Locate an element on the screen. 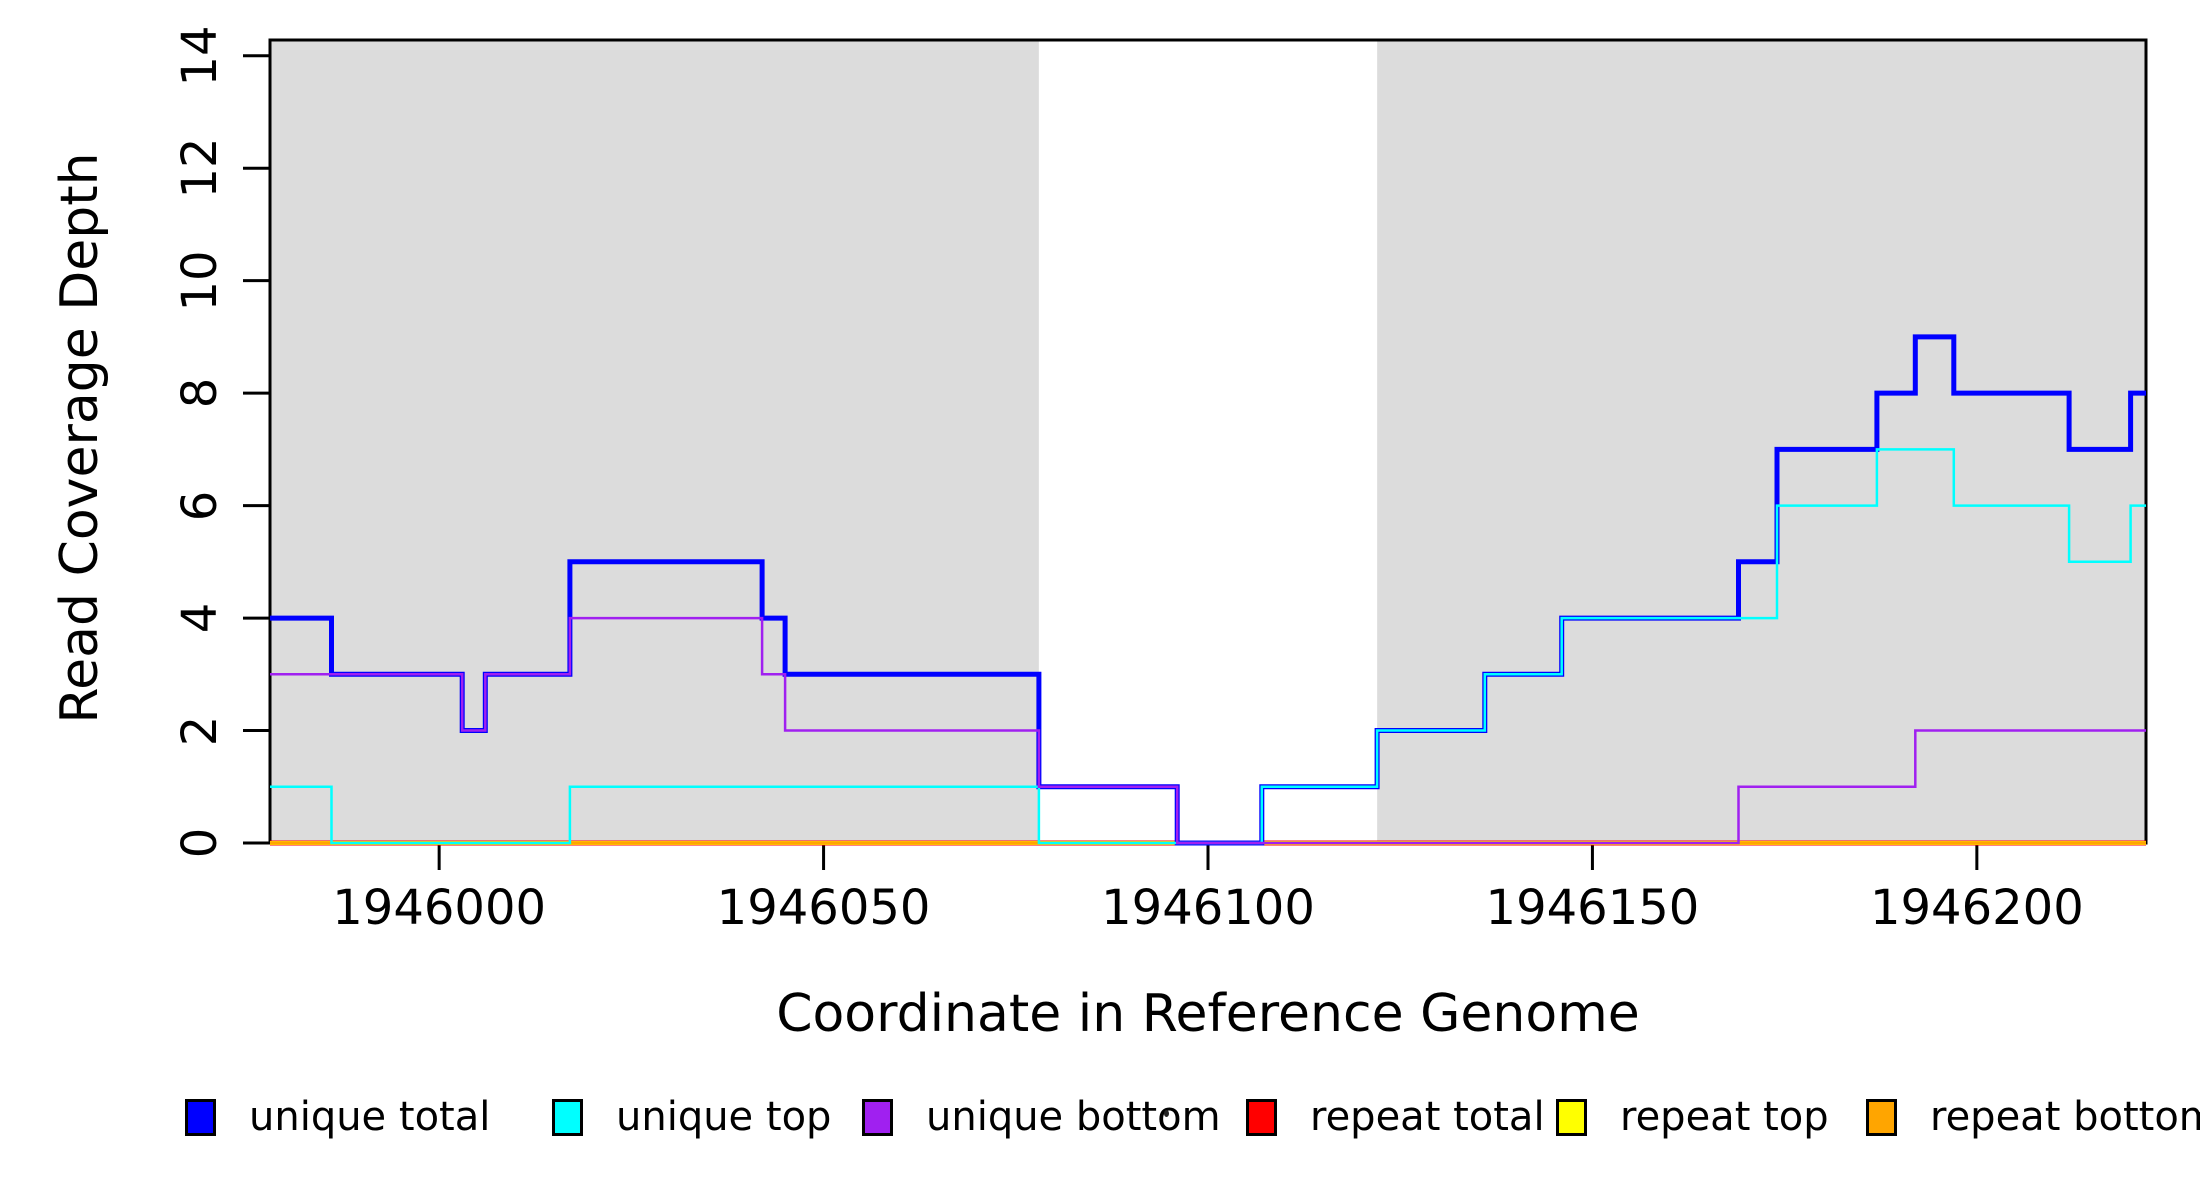  legend-item-repeat-top: repeat top is located at coordinates (1692, 1117).